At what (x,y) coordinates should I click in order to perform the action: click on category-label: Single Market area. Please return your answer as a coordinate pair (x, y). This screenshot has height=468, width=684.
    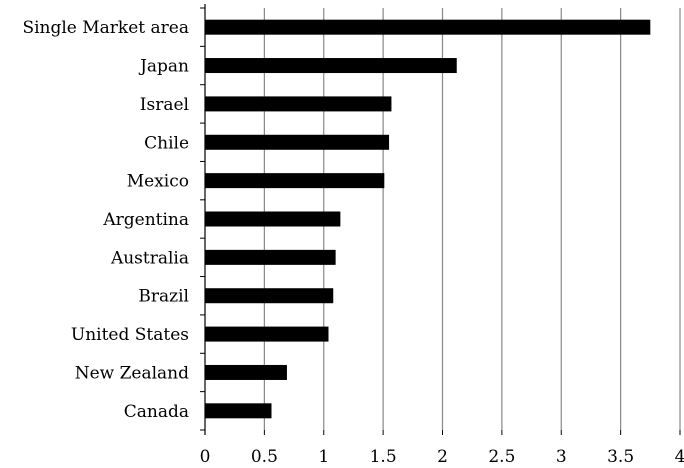
    Looking at the image, I should click on (105, 28).